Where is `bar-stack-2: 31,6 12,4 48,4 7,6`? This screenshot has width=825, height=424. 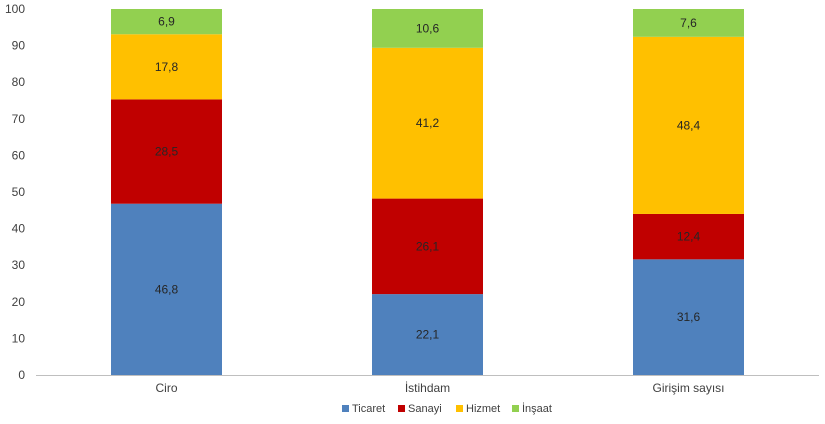 bar-stack-2: 31,6 12,4 48,4 7,6 is located at coordinates (688, 192).